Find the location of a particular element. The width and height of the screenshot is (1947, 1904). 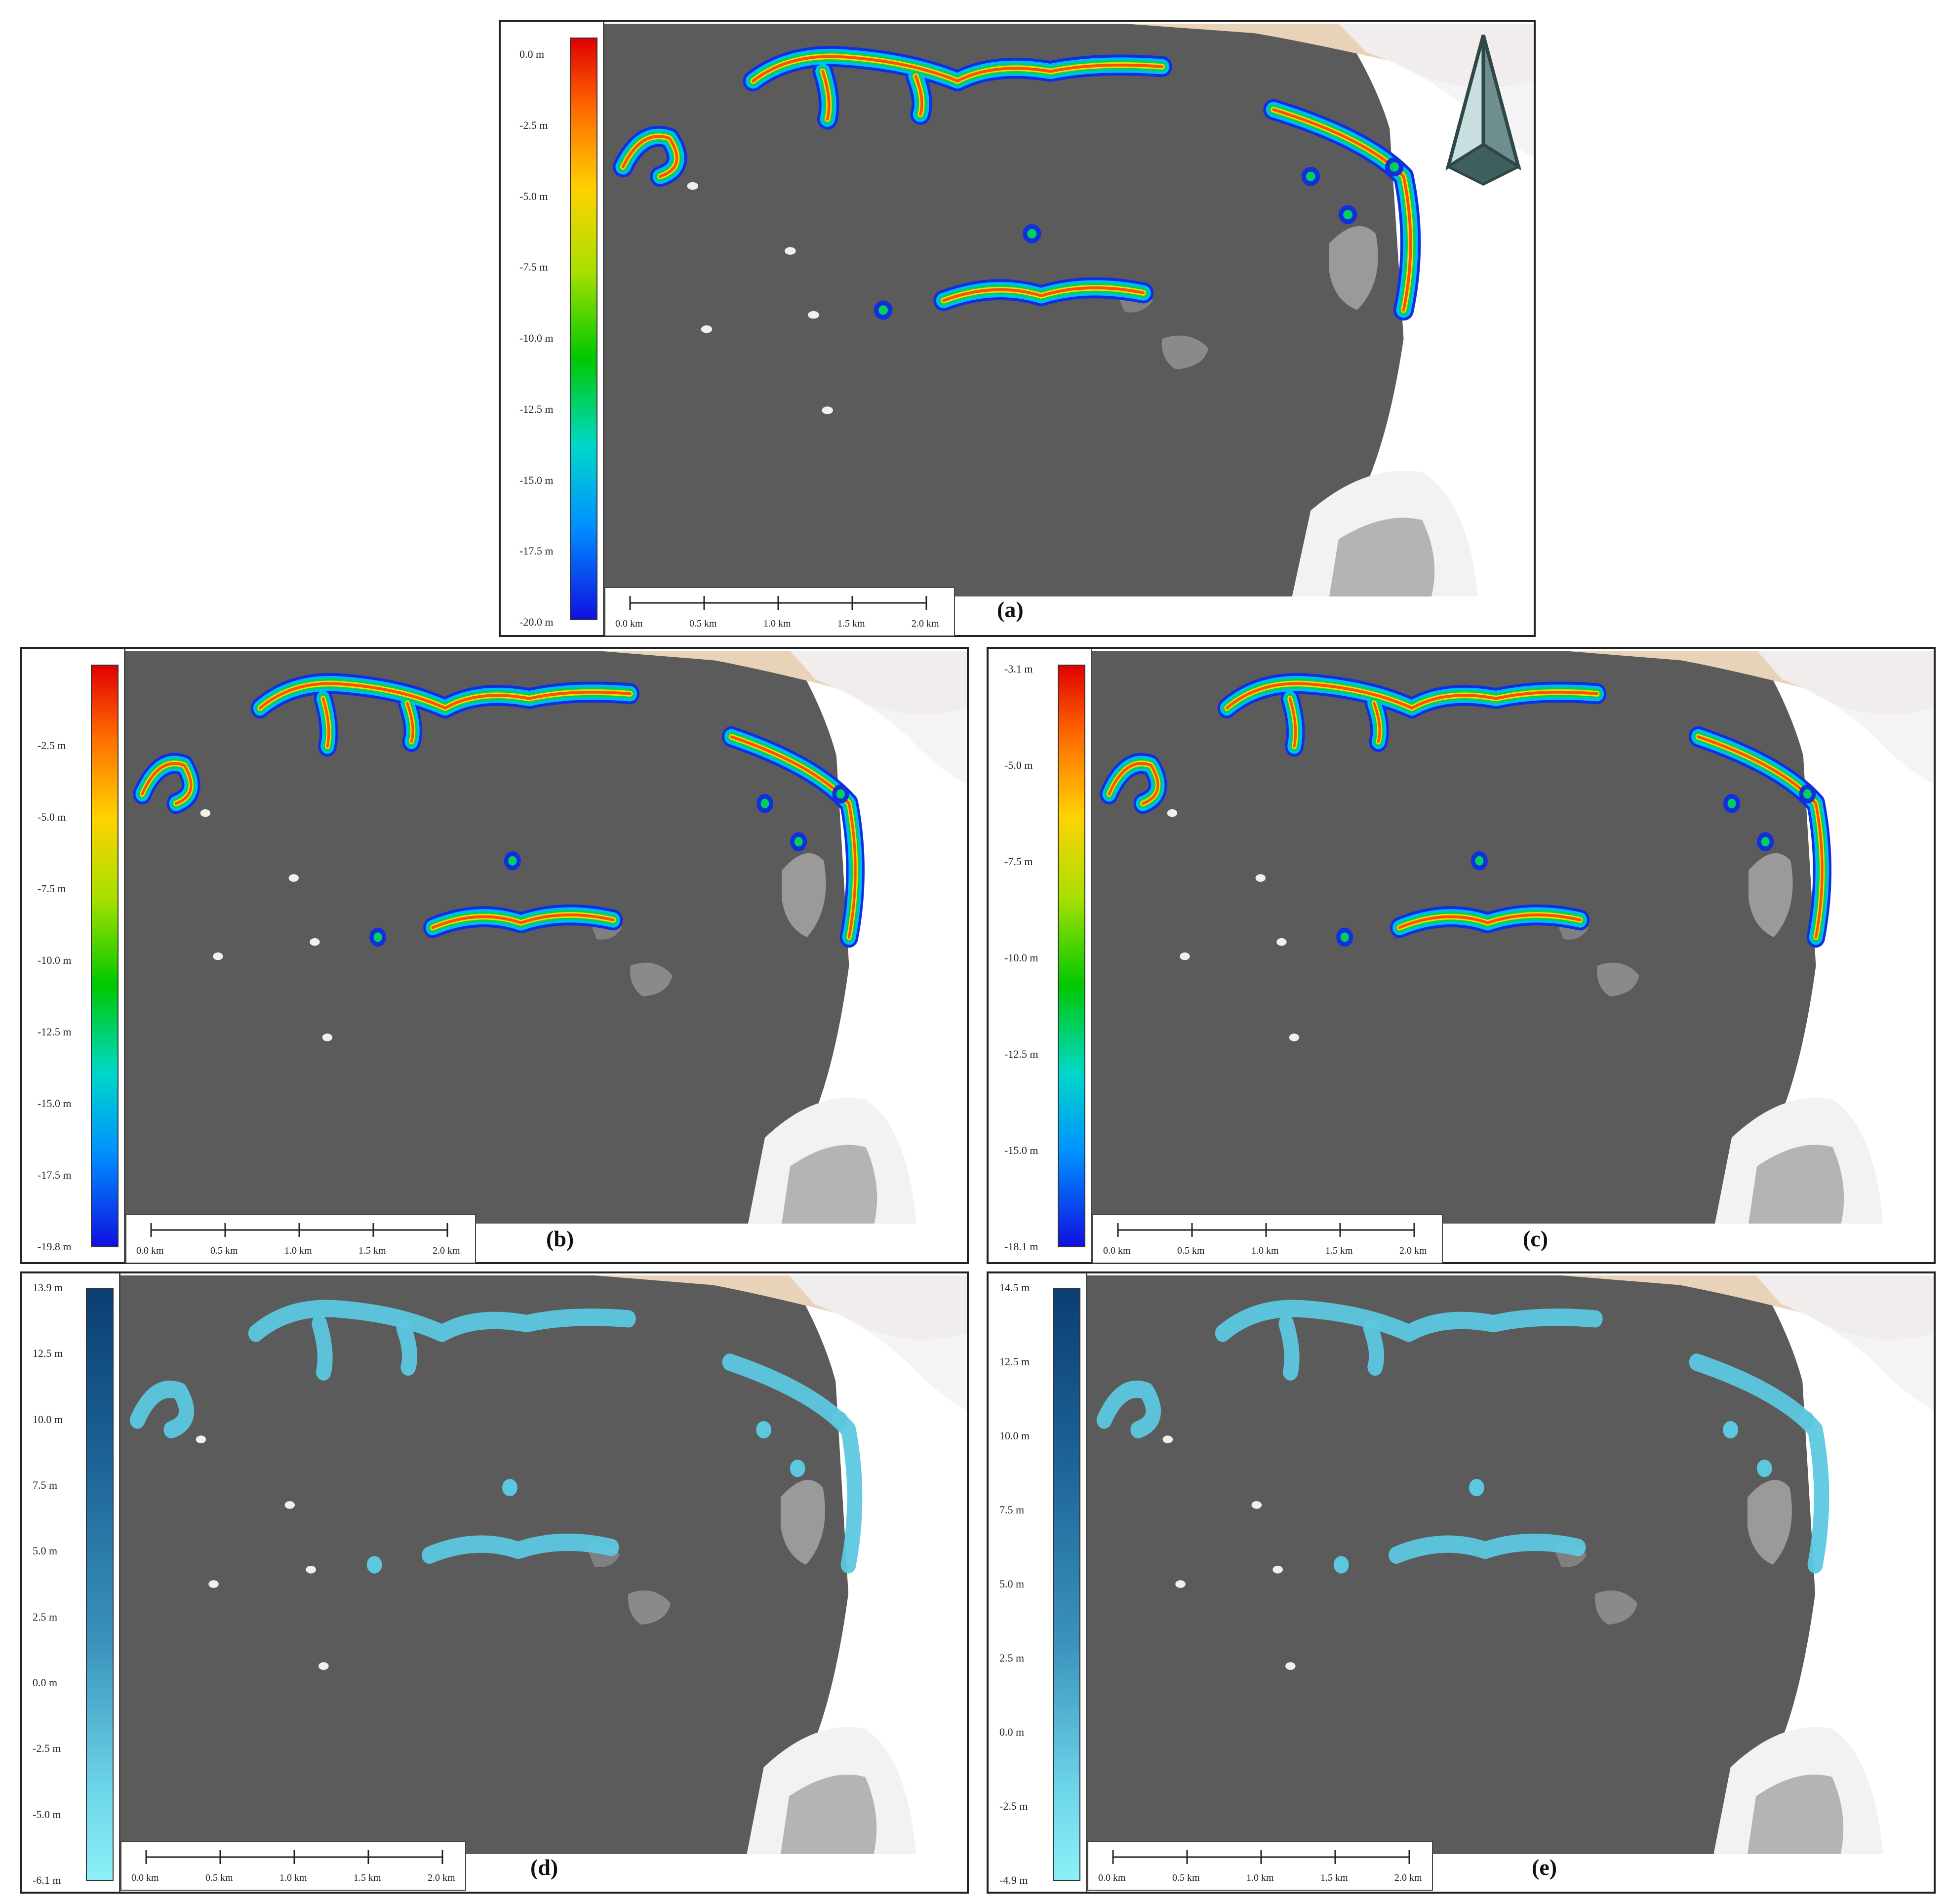

legend-tick-label: -3.1 m is located at coordinates (1018, 669).